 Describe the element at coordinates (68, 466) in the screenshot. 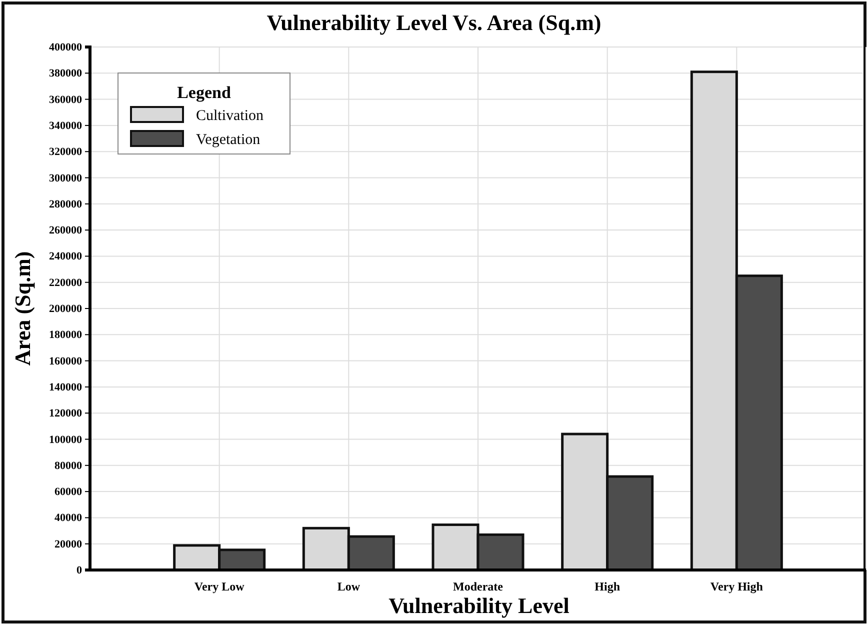

I see `y-tick-label: 80000` at that location.